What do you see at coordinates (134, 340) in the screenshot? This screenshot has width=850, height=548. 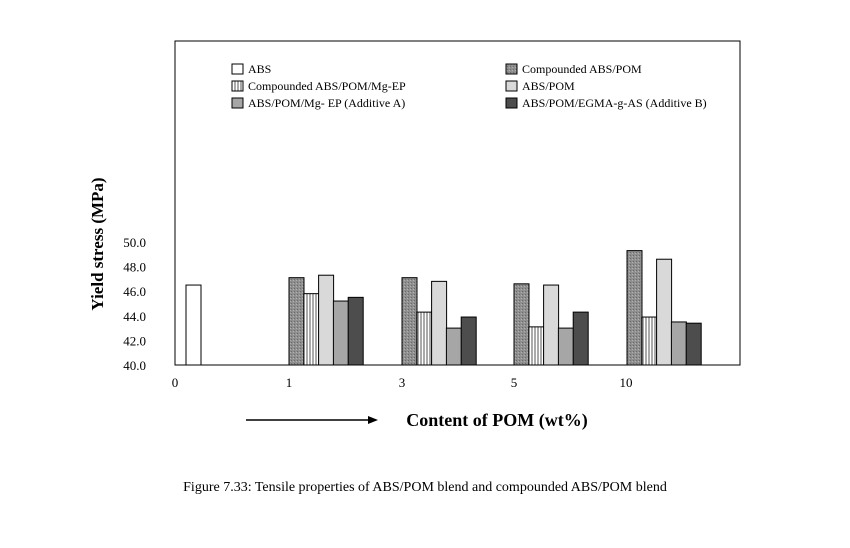 I see `y-tick-label: 42.0` at bounding box center [134, 340].